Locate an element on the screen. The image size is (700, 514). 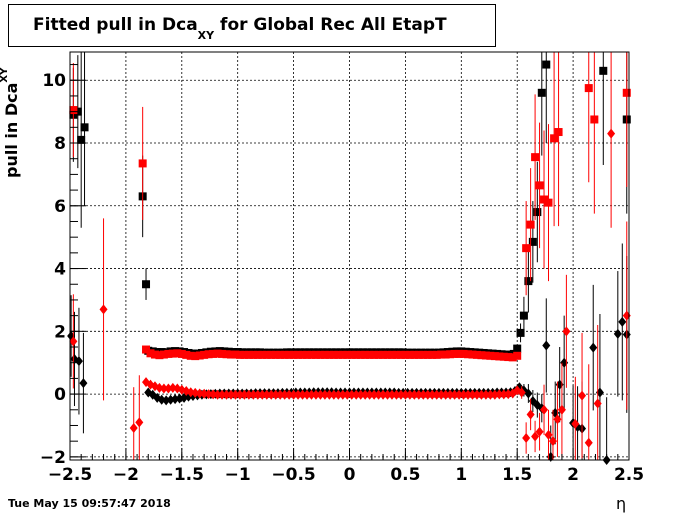
x-axis-label: η is located at coordinates (621, 503).